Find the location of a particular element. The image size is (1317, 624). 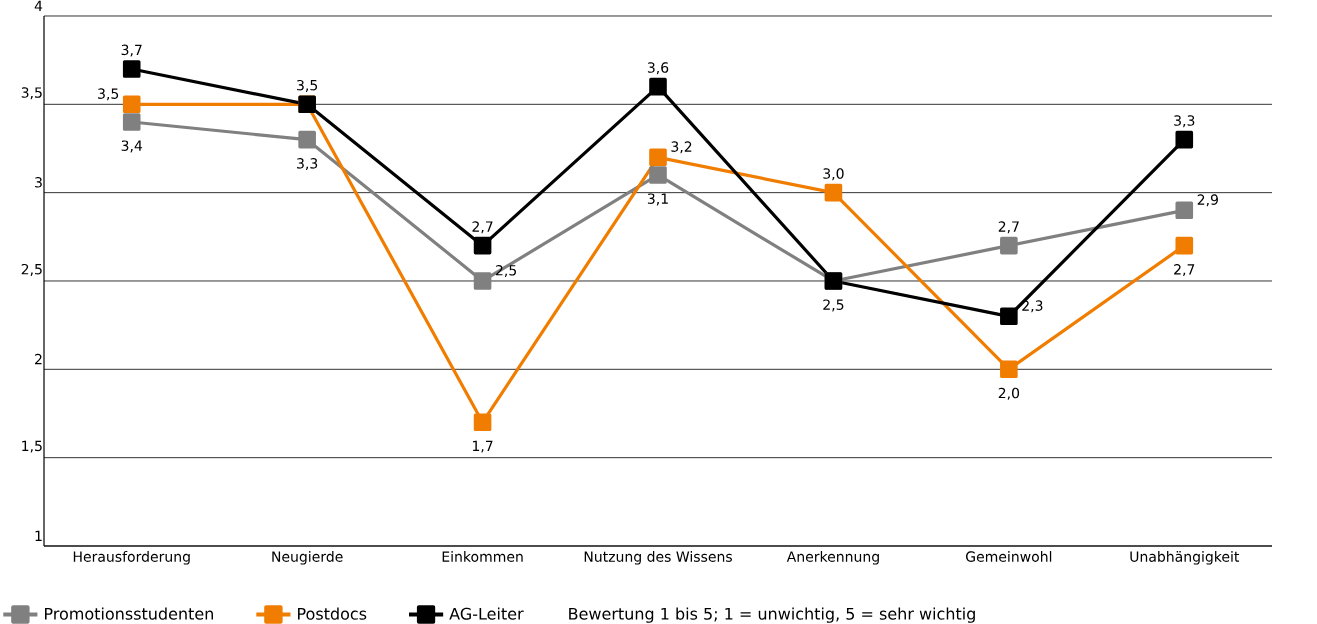

data-label: 3,6 is located at coordinates (658, 68).